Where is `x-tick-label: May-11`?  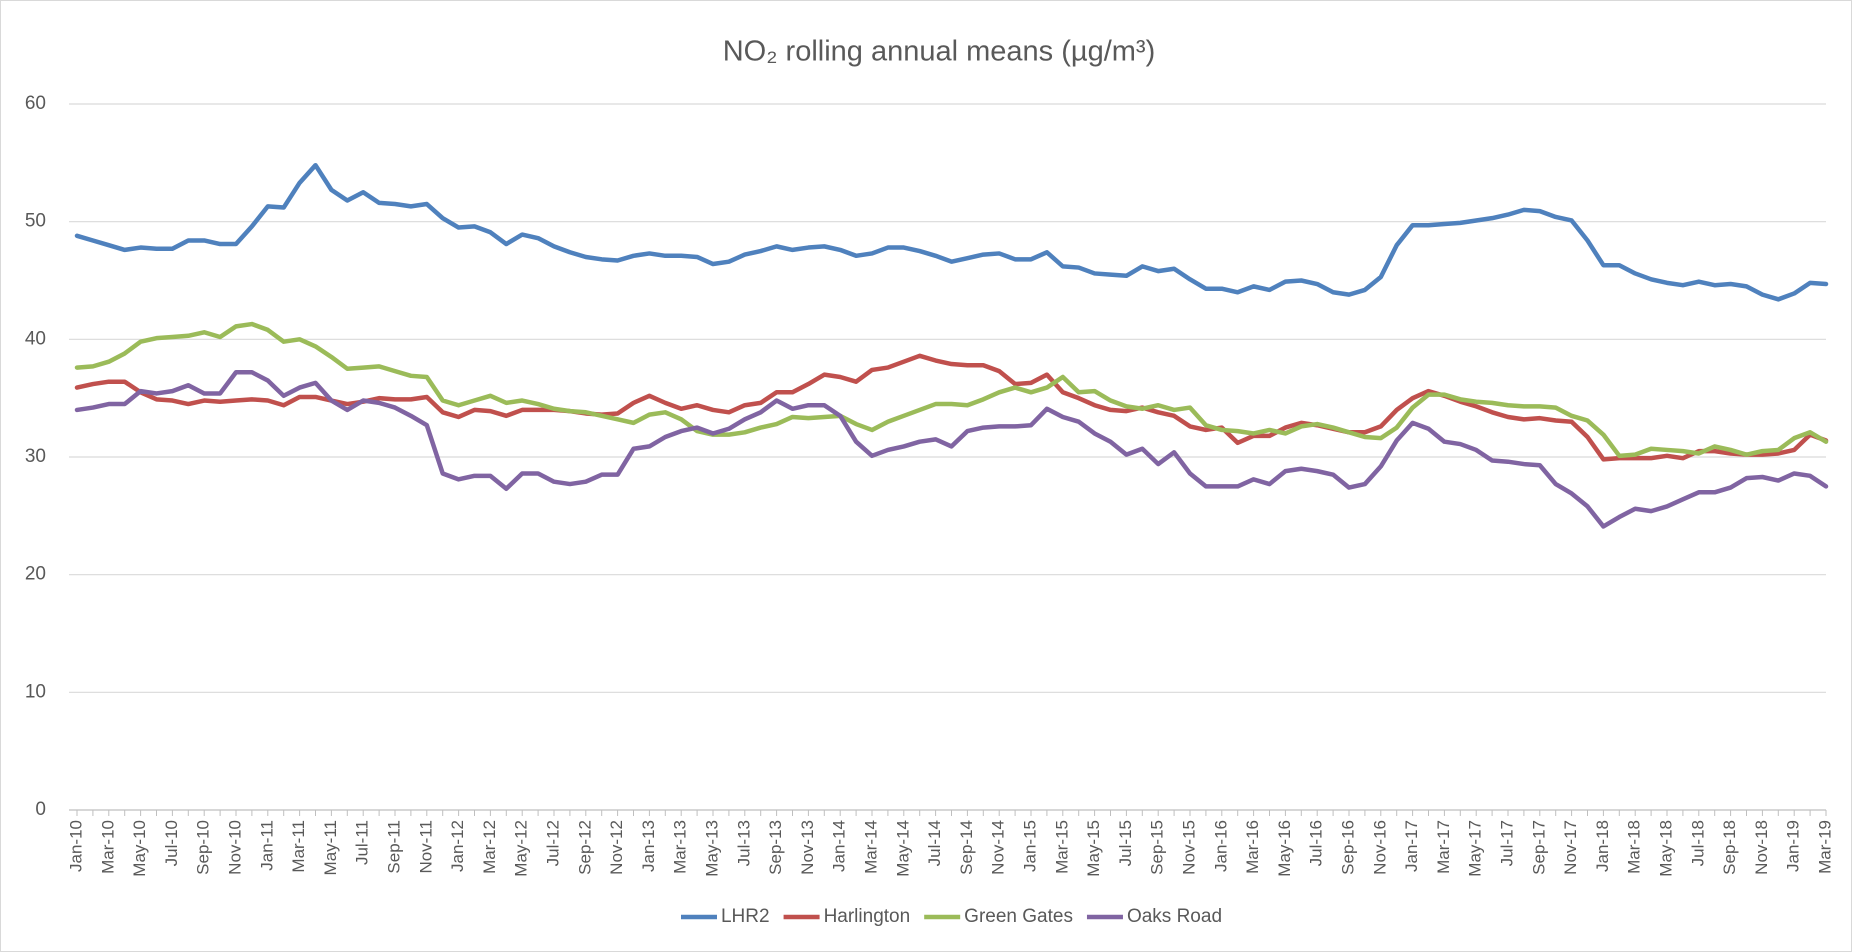
x-tick-label: May-11 is located at coordinates (330, 847).